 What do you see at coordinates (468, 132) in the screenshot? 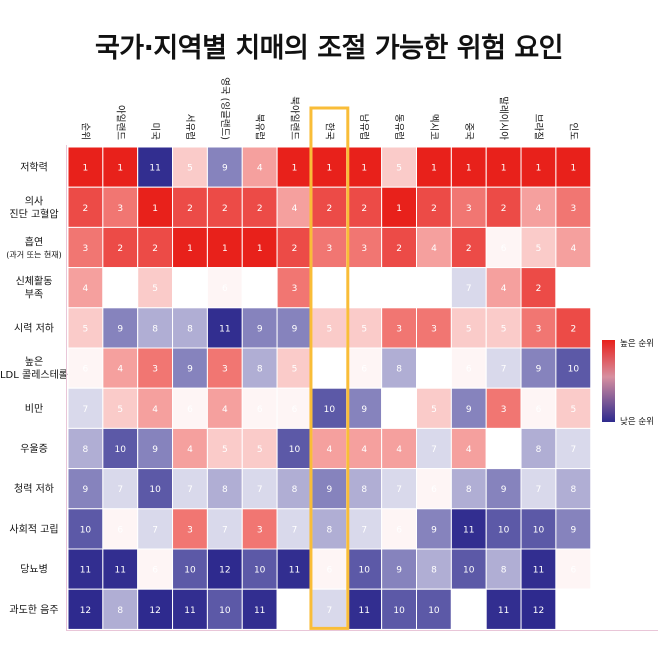
I see `column-label: 중국` at bounding box center [468, 132].